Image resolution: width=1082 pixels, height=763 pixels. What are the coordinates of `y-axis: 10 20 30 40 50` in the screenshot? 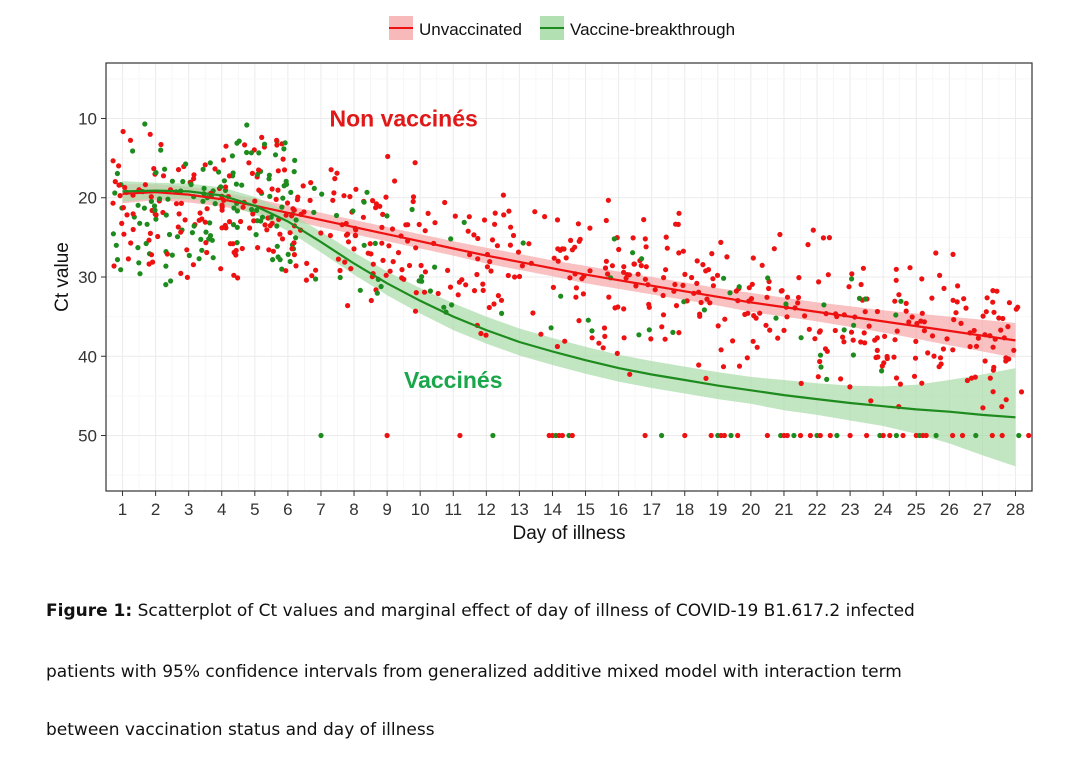 It's located at (92, 277).